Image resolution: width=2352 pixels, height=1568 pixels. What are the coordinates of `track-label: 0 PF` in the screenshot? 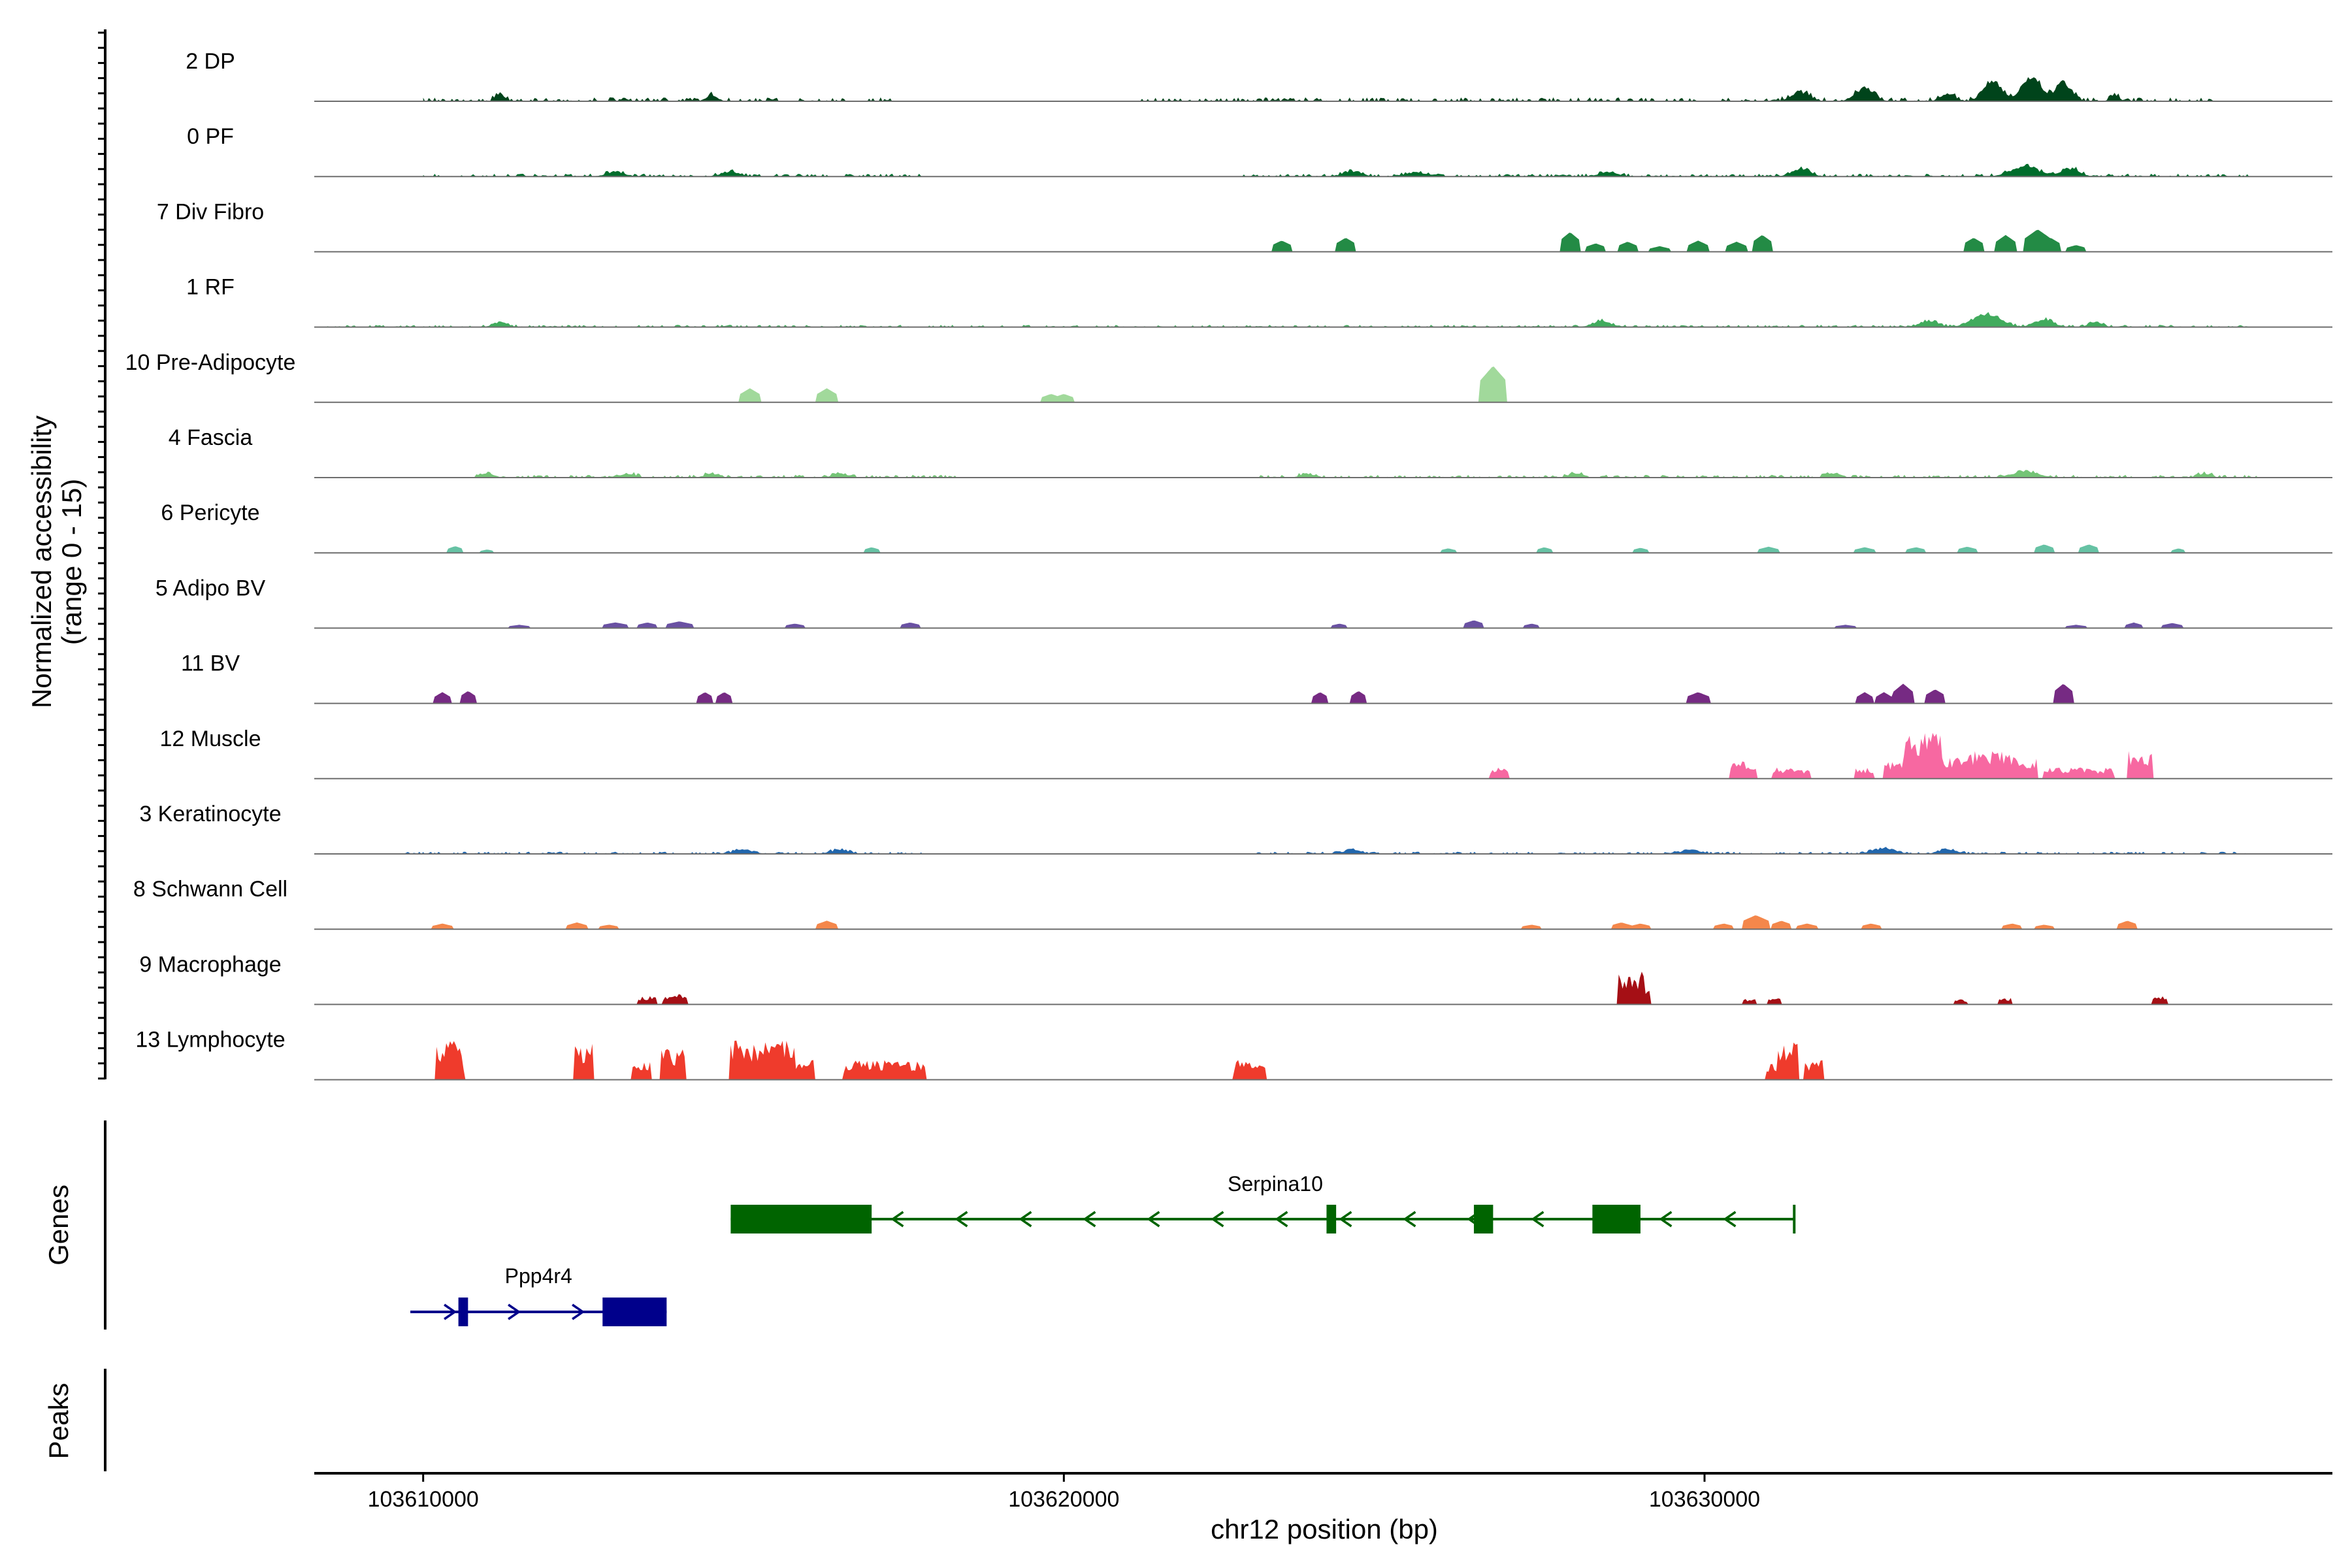 It's located at (210, 136).